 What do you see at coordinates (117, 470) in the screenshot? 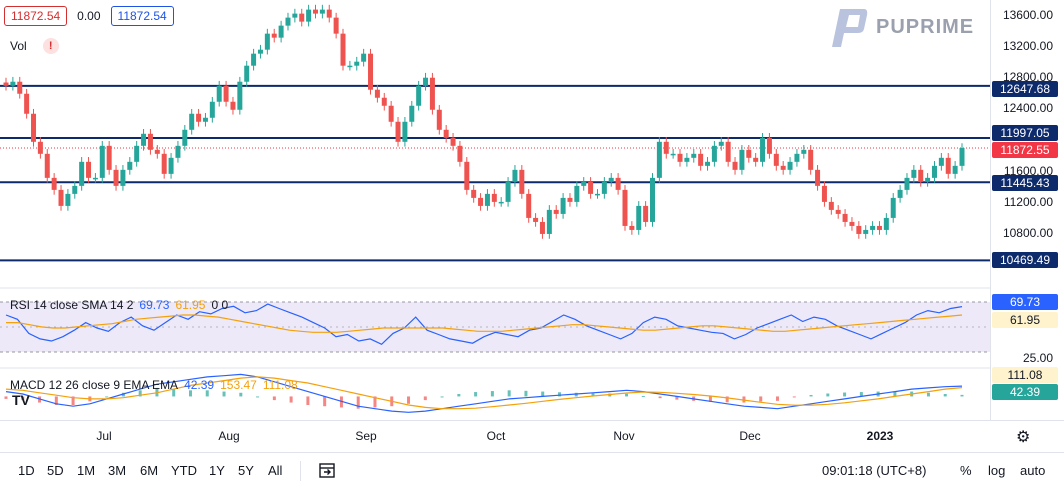
I see `range-3m-button: 3M` at bounding box center [117, 470].